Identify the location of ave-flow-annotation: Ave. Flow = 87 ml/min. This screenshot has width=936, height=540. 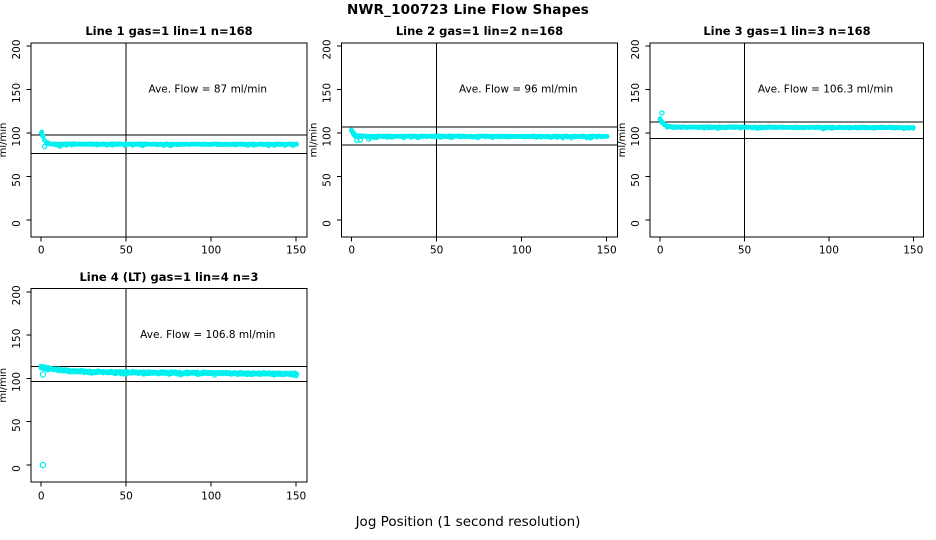
(208, 90).